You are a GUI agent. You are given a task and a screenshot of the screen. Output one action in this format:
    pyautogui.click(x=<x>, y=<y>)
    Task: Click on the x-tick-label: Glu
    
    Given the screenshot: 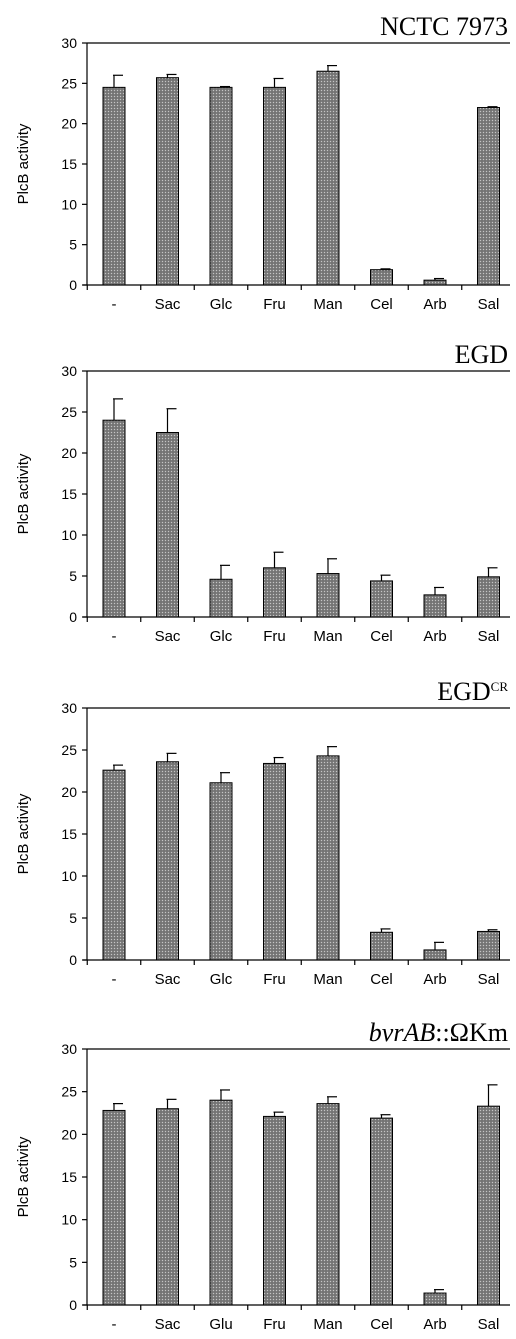 What is the action you would take?
    pyautogui.click(x=220, y=1324)
    